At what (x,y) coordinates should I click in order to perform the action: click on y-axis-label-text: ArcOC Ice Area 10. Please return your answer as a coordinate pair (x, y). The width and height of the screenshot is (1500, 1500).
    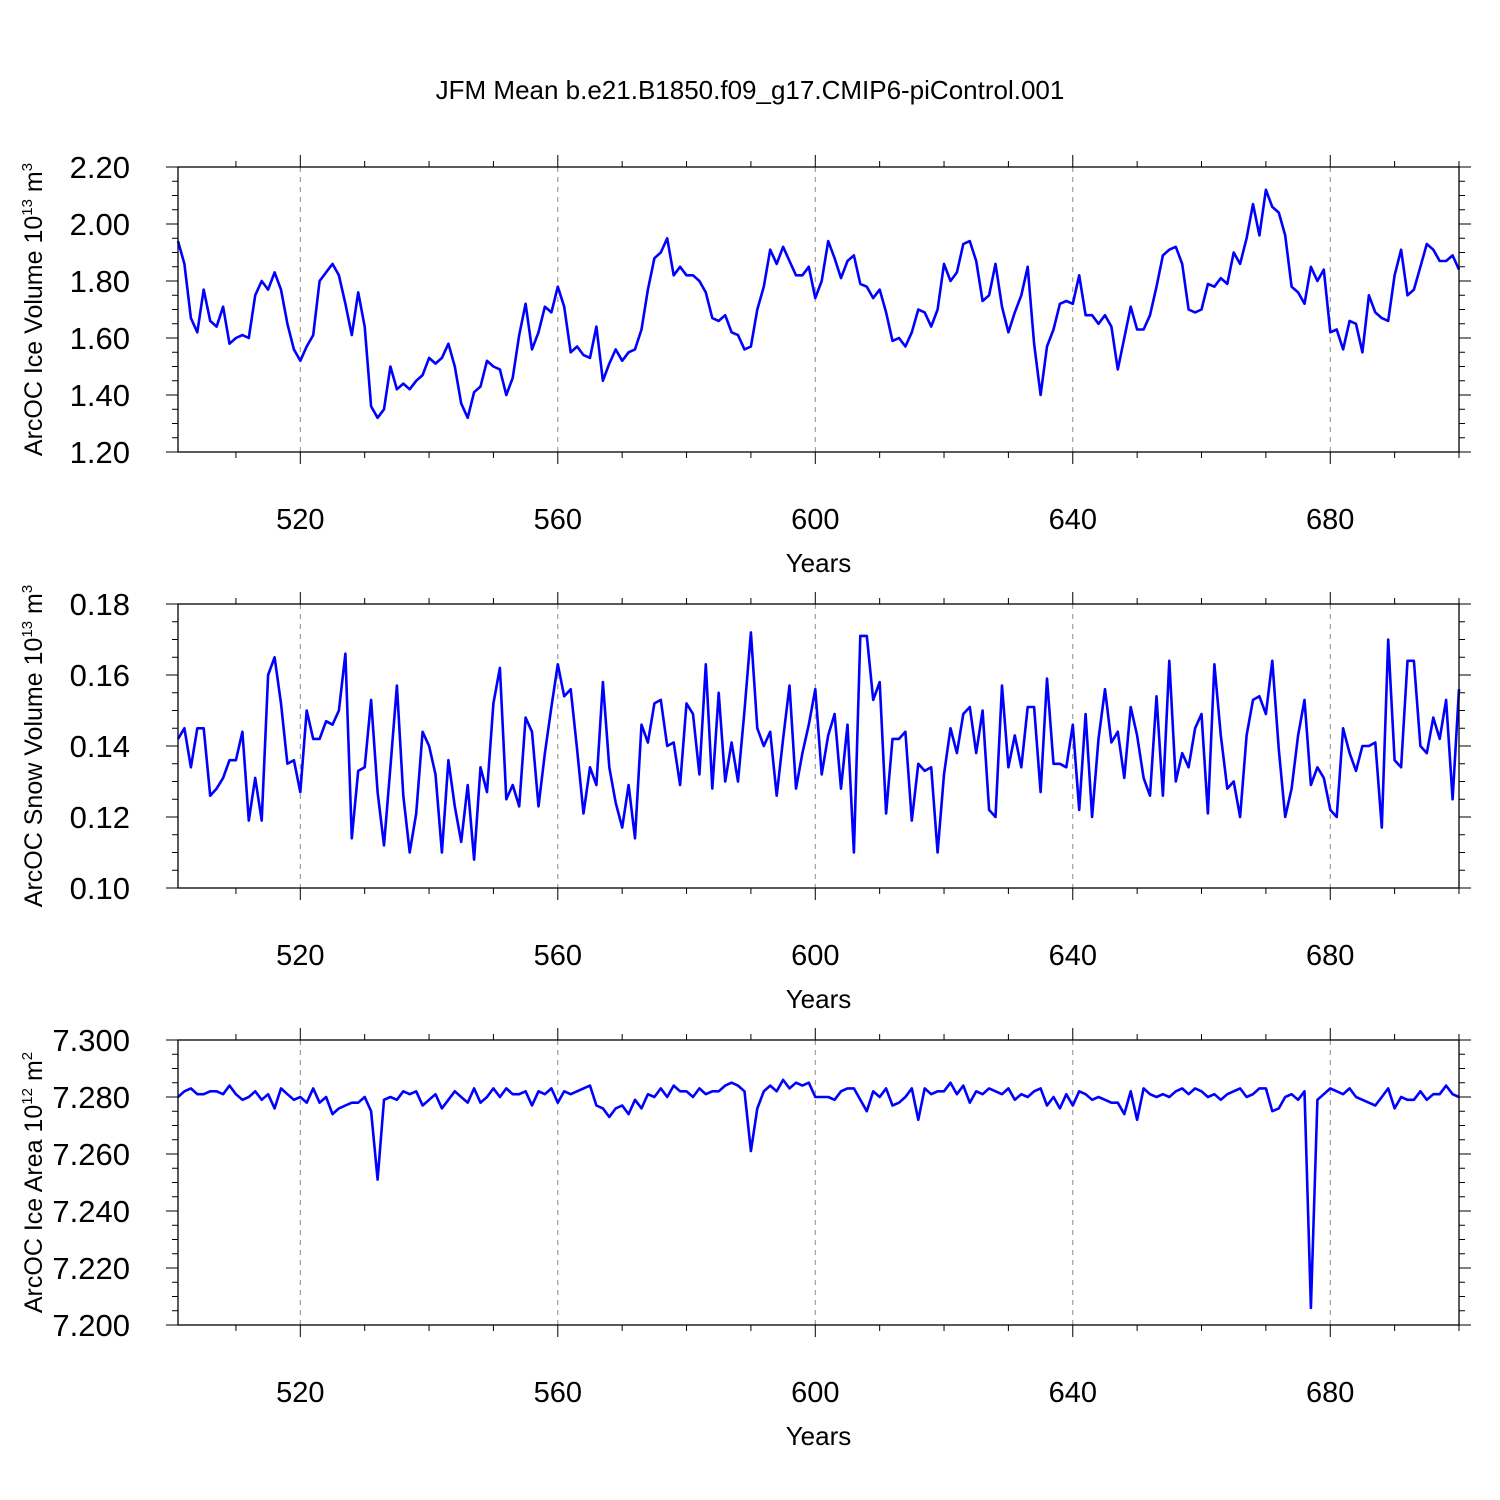
    Looking at the image, I should click on (34, 1209).